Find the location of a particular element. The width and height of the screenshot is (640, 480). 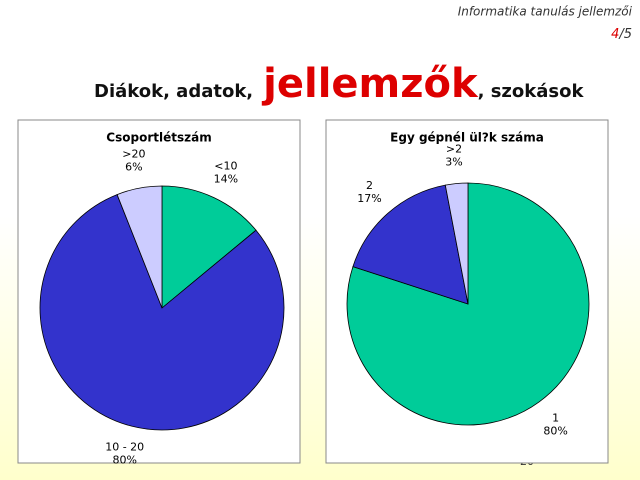

slide-number: 4/5 is located at coordinates (621, 34).